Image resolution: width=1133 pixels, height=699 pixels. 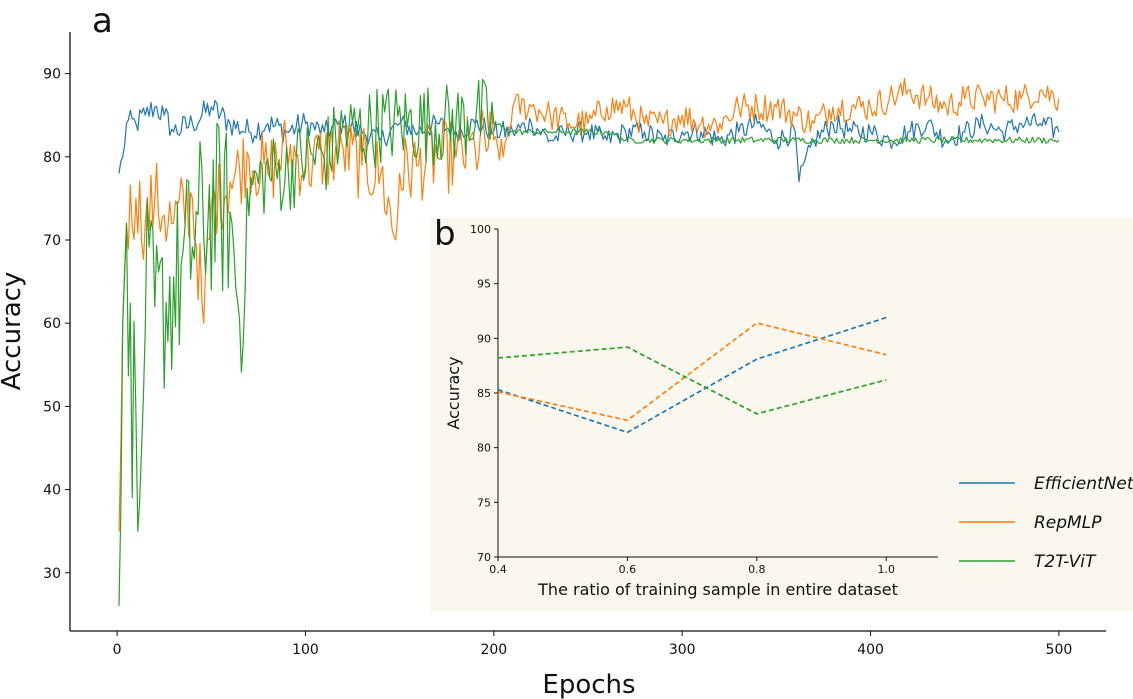 What do you see at coordinates (1059, 650) in the screenshot?
I see `x-tick-label: 500` at bounding box center [1059, 650].